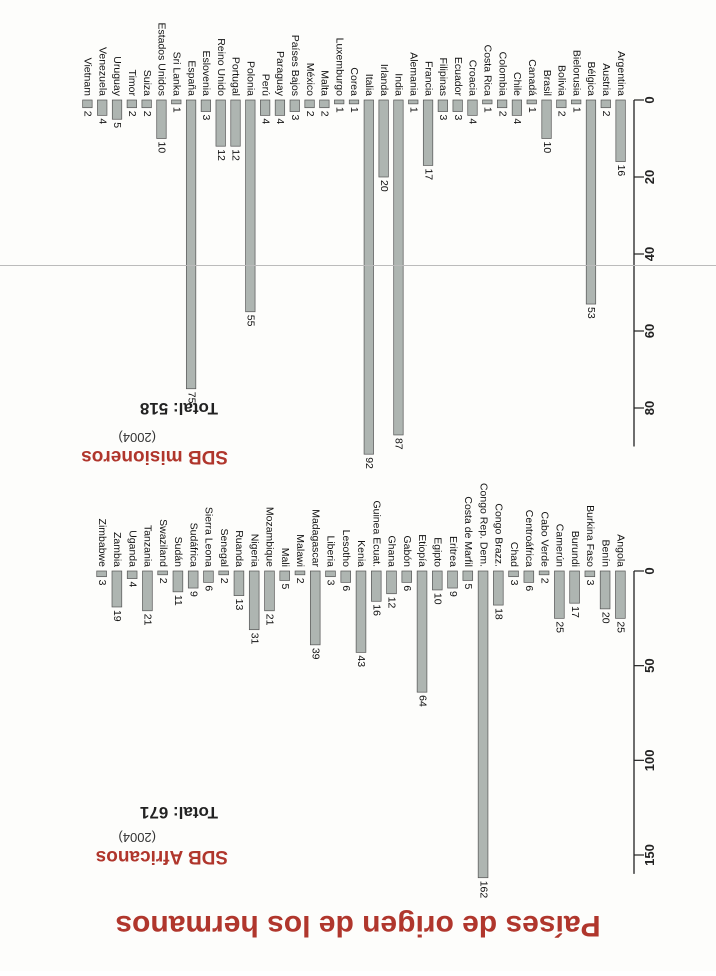 Image resolution: width=716 pixels, height=976 pixels. I want to click on category-label: Bélgica, so click(591, 79).